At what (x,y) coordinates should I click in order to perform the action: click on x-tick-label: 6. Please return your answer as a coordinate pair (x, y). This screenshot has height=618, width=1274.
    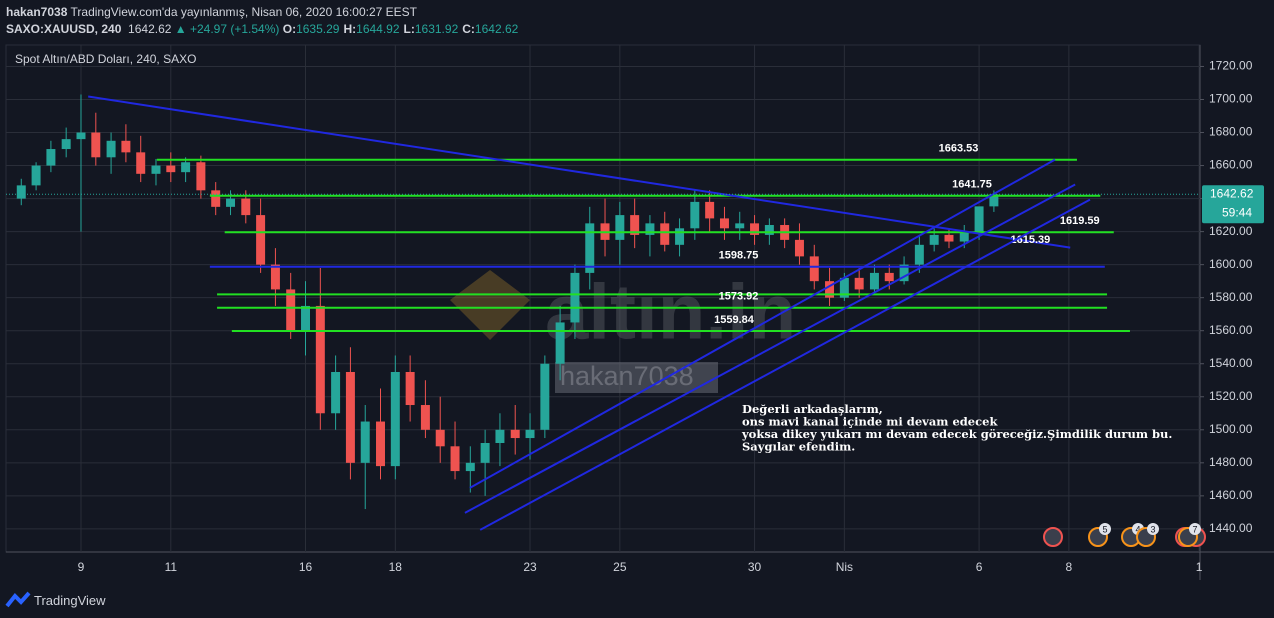
    Looking at the image, I should click on (979, 567).